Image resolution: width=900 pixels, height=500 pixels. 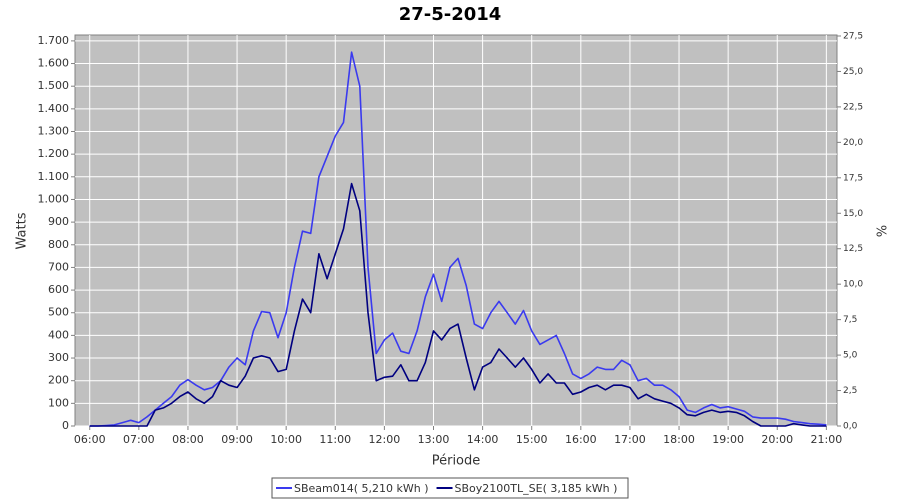 What do you see at coordinates (536, 488) in the screenshot?
I see `legend-label: SBoy2100TL_SE( 3,185 kWh )` at bounding box center [536, 488].